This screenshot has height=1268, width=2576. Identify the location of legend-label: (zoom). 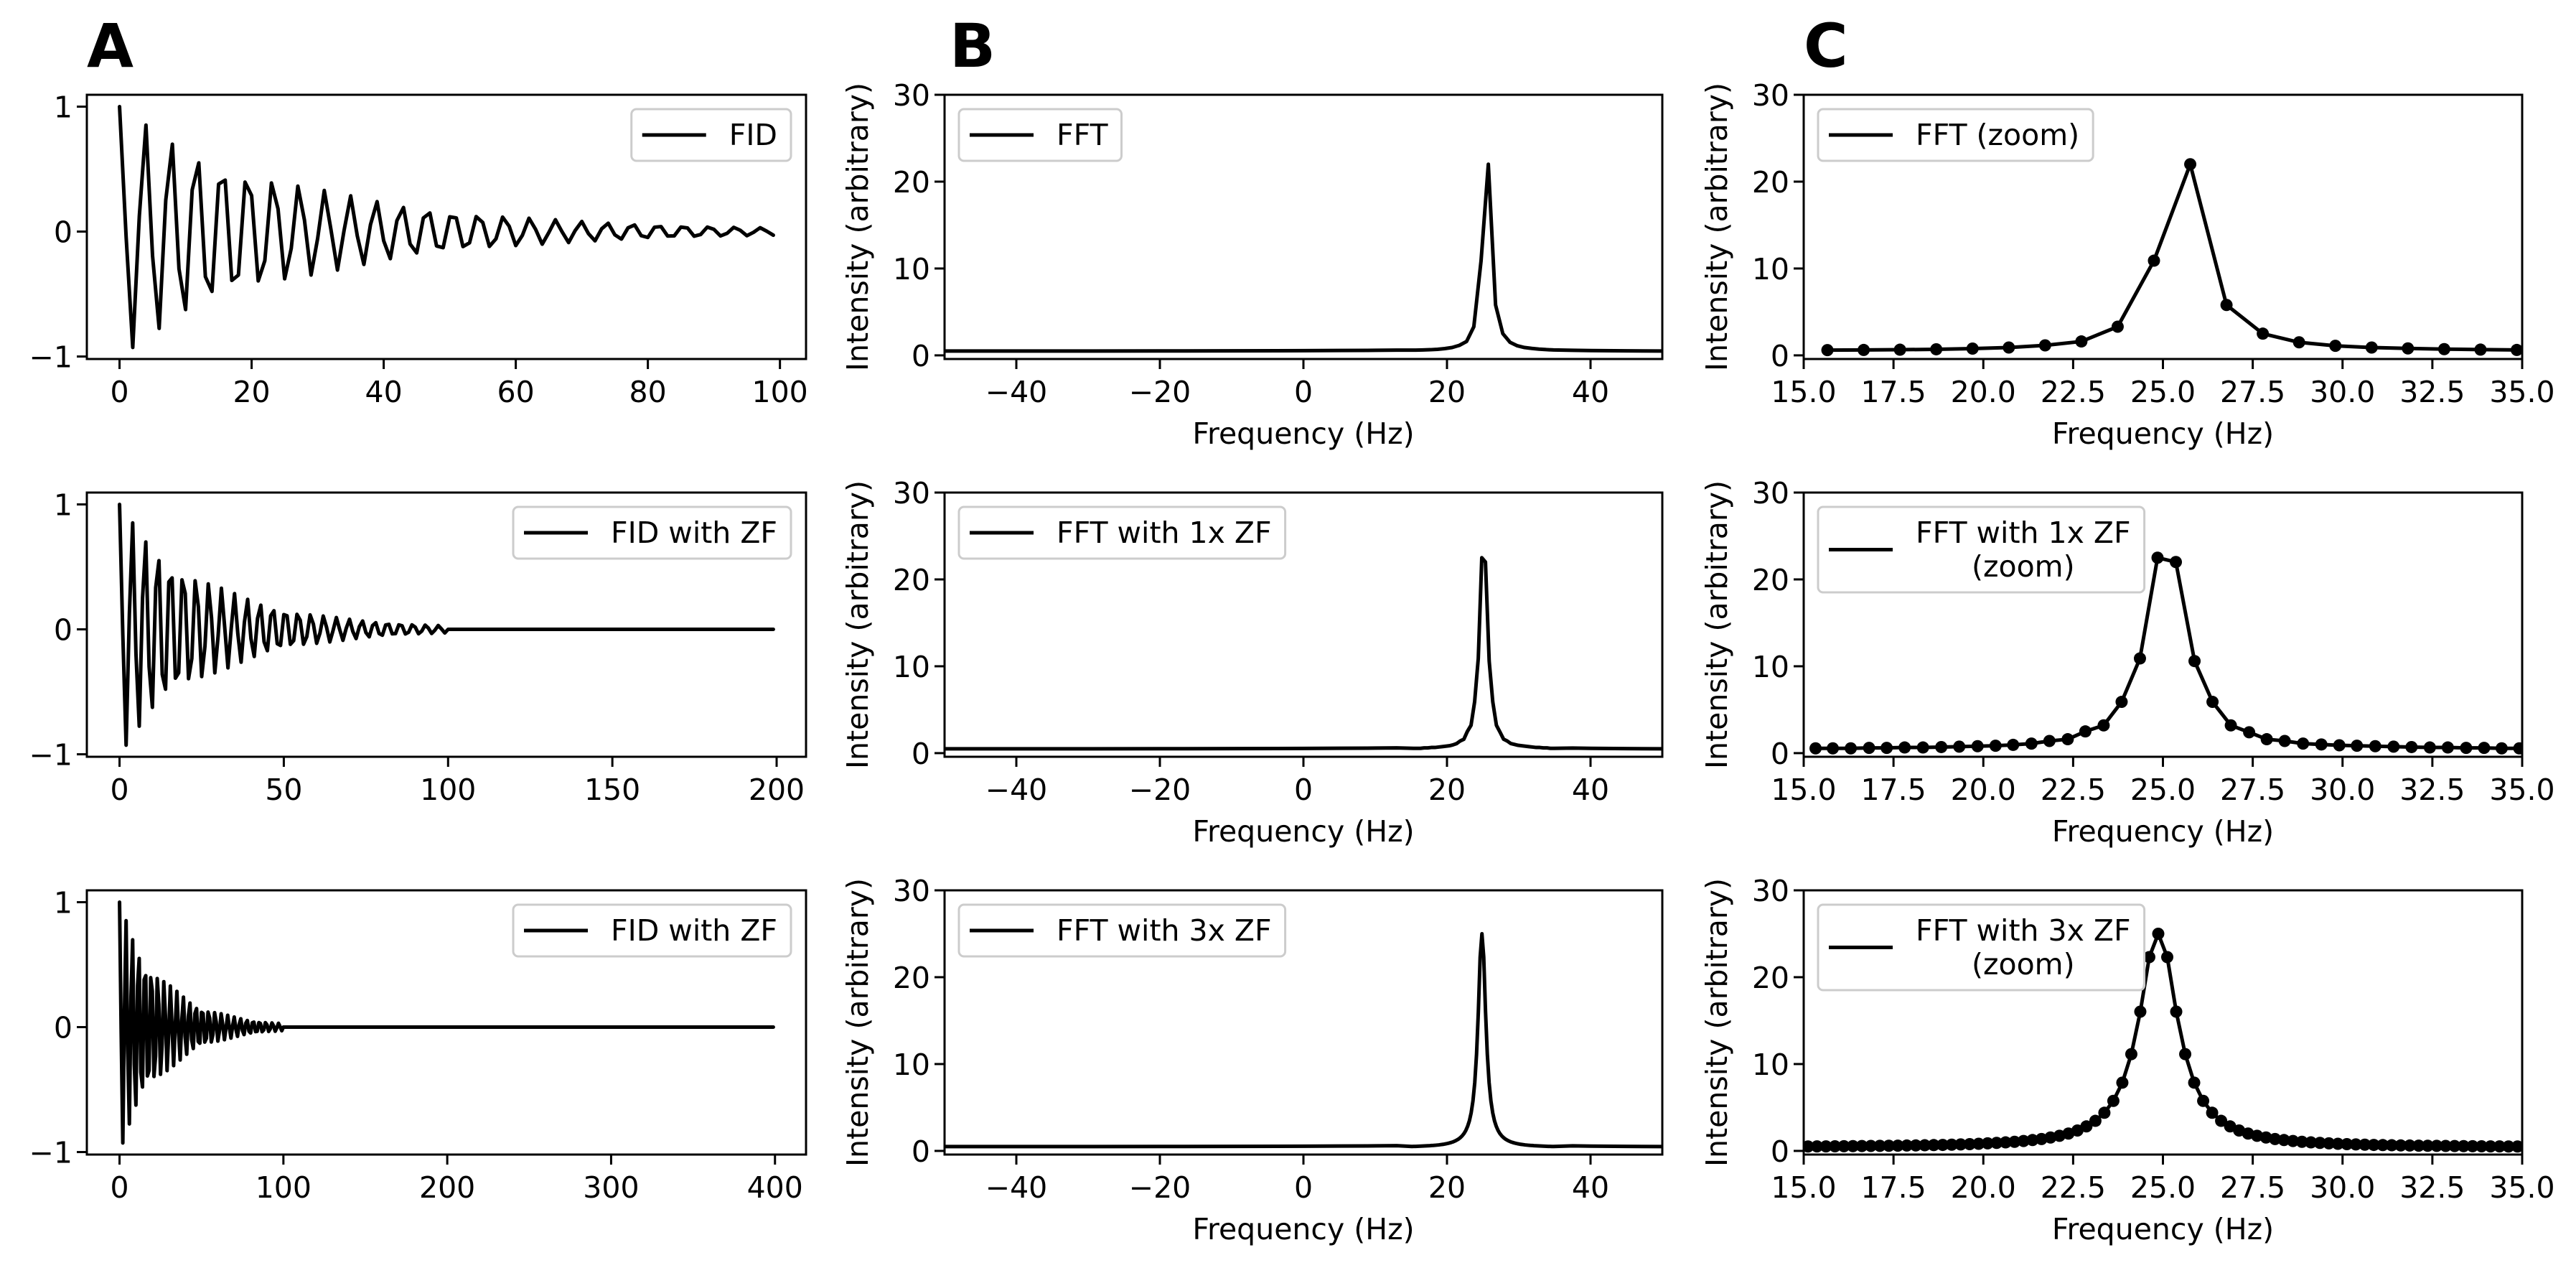
(2024, 566).